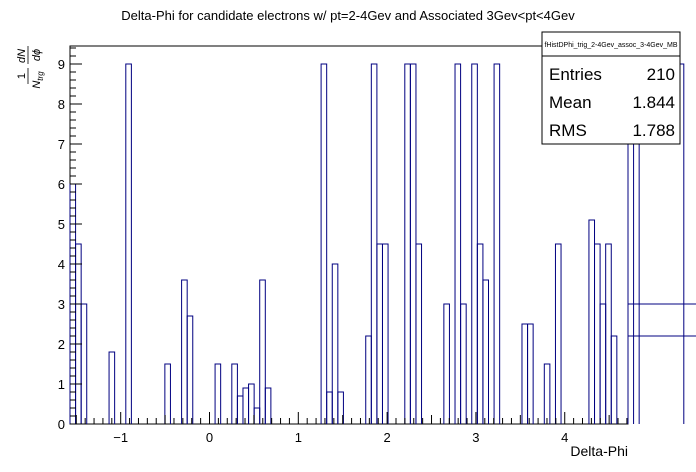 This screenshot has height=472, width=696. I want to click on stats-mean-label: Mean, so click(570, 102).